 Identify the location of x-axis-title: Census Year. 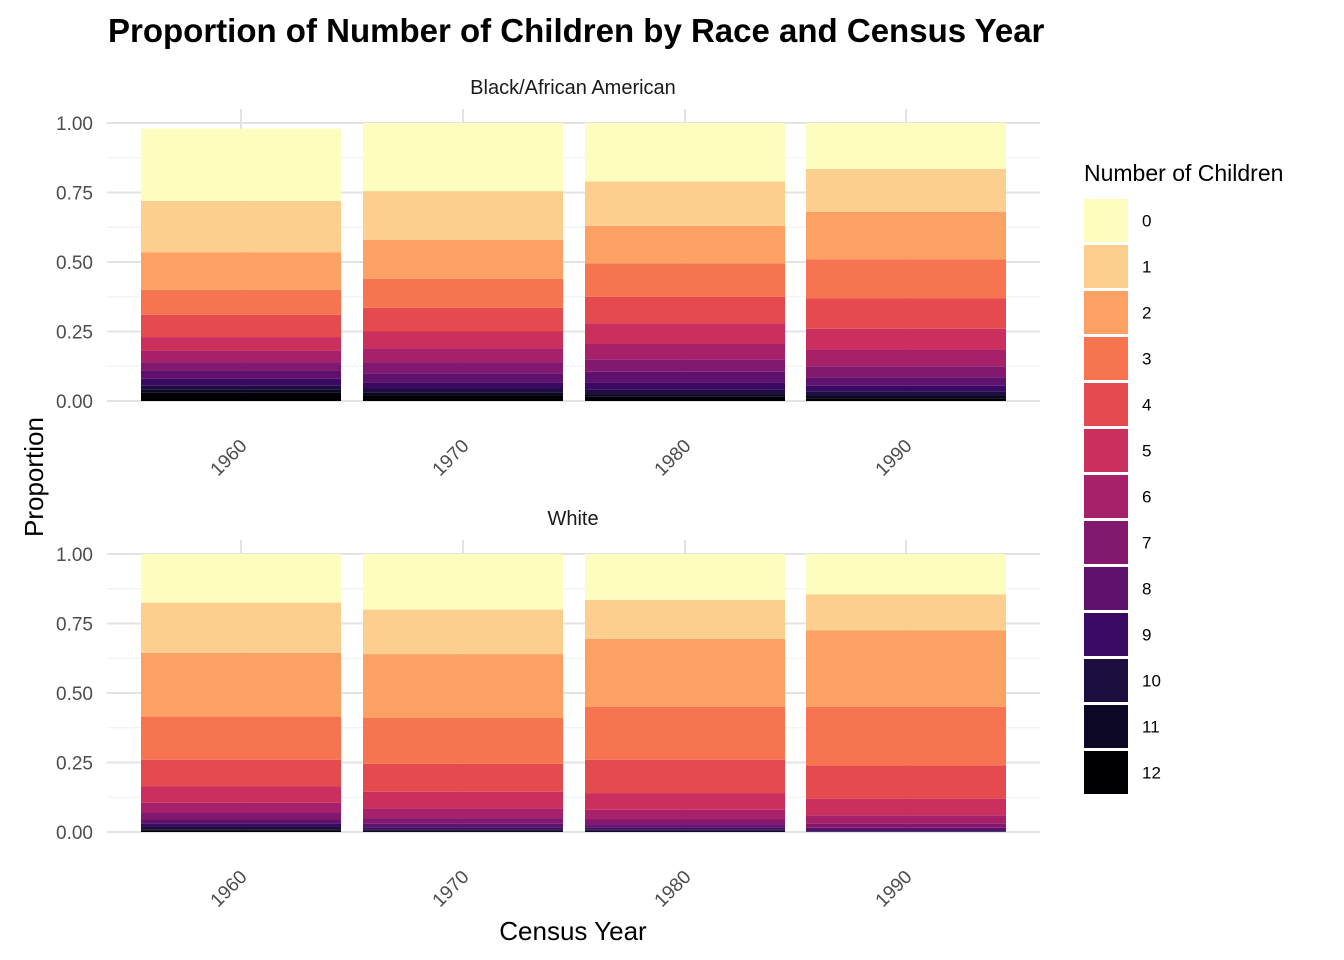
(573, 931).